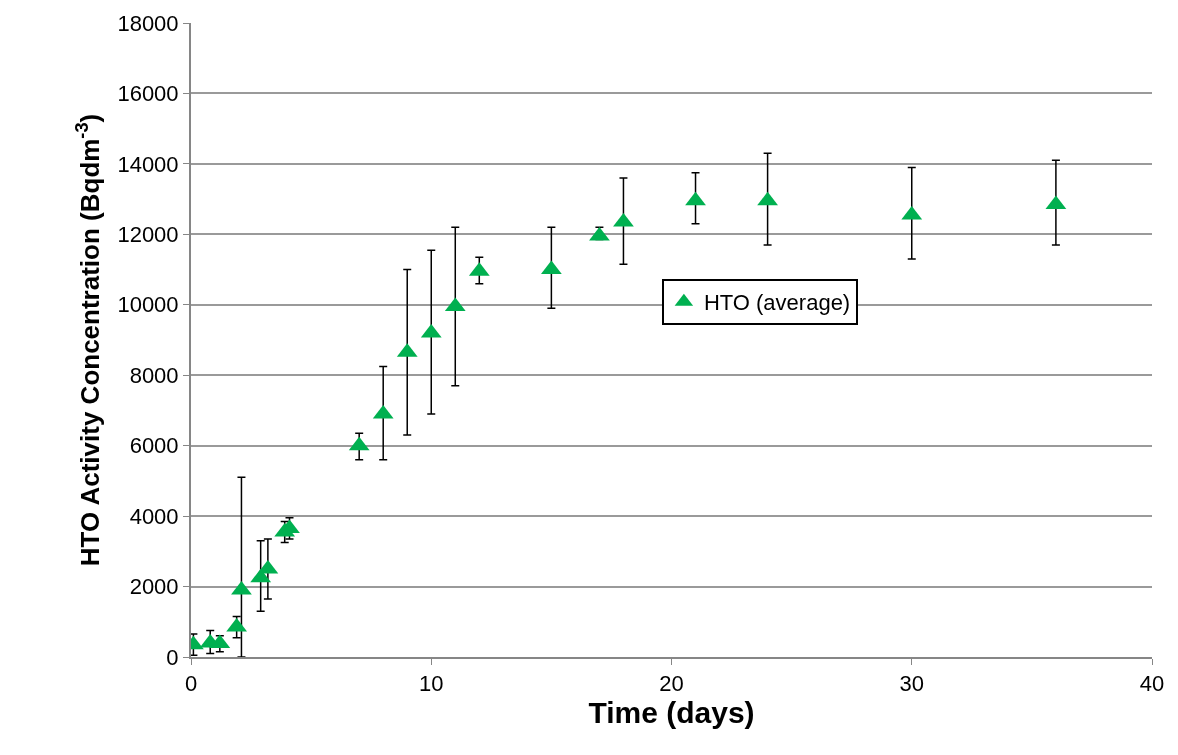  Describe the element at coordinates (148, 164) in the screenshot. I see `y-tick-label: 14000` at that location.